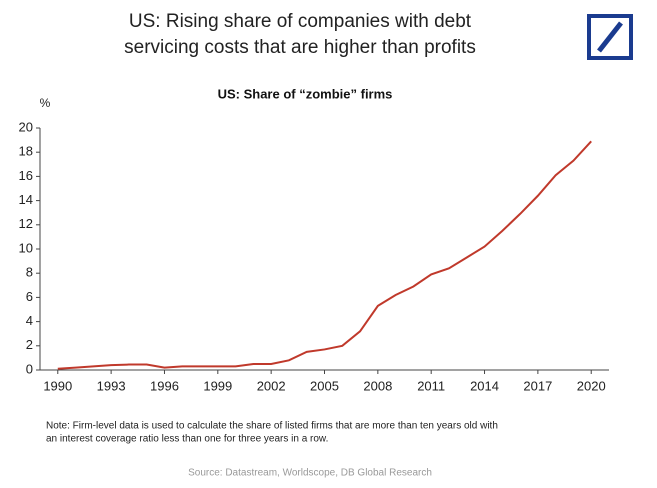 Image resolution: width=657 pixels, height=488 pixels. I want to click on y-tick-label: 14, so click(26, 199).